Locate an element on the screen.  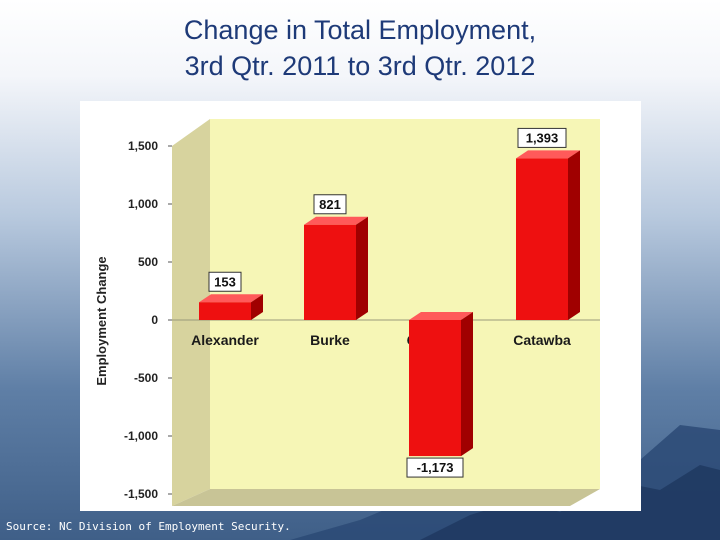
y-tick-label: 0 is located at coordinates (154, 320).